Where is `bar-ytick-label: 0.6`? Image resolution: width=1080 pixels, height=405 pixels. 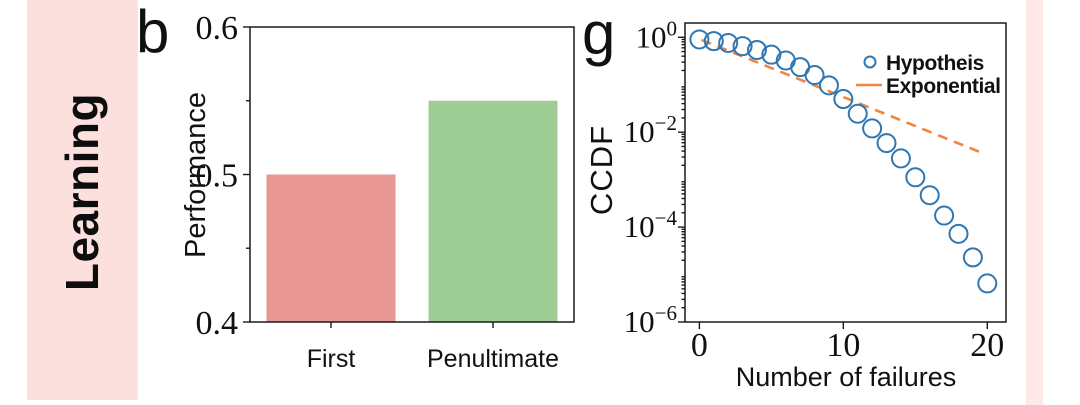
bar-ytick-label: 0.6 is located at coordinates (217, 28).